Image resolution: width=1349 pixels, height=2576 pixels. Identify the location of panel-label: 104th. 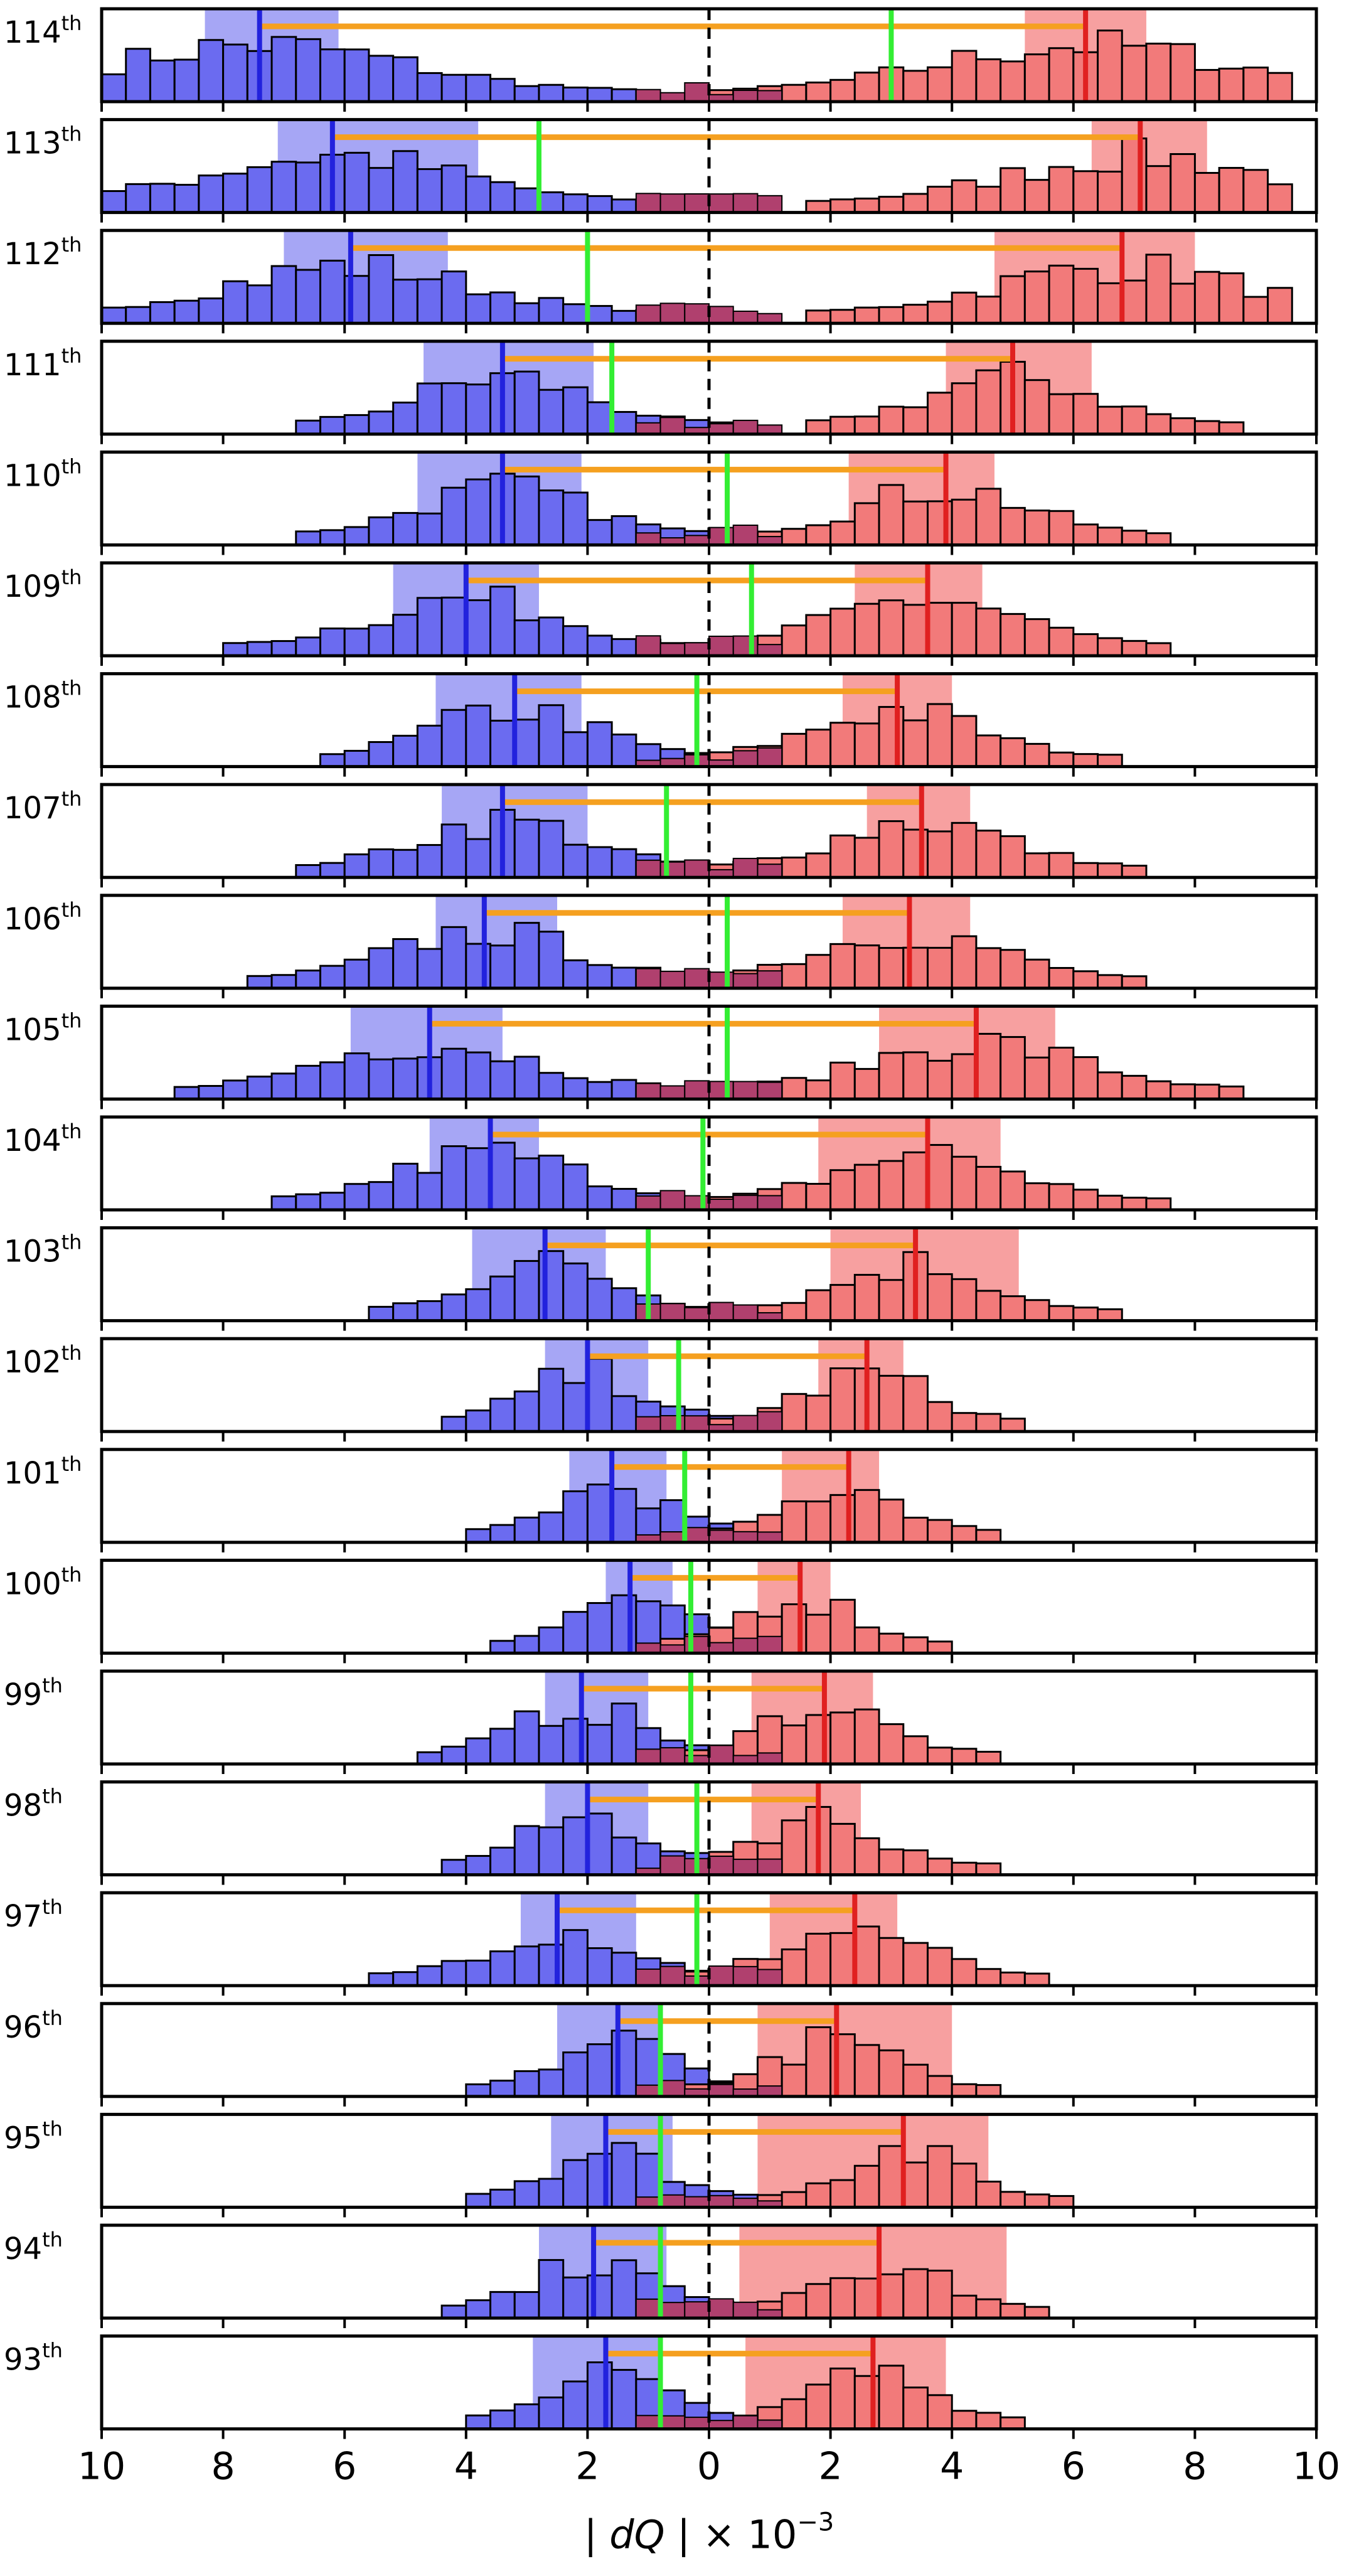
(43, 1139).